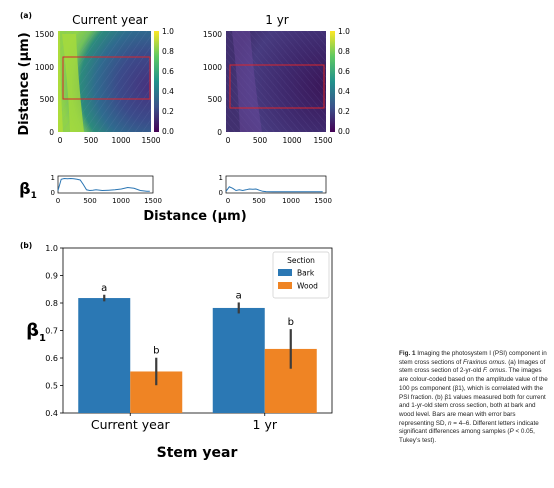  I want to click on img2-ytick-0: 0, so click(219, 132).